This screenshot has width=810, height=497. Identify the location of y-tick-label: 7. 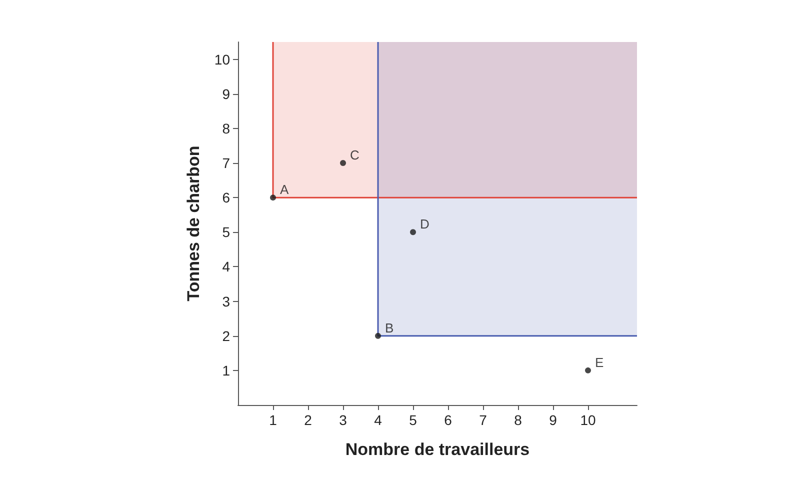
(226, 163).